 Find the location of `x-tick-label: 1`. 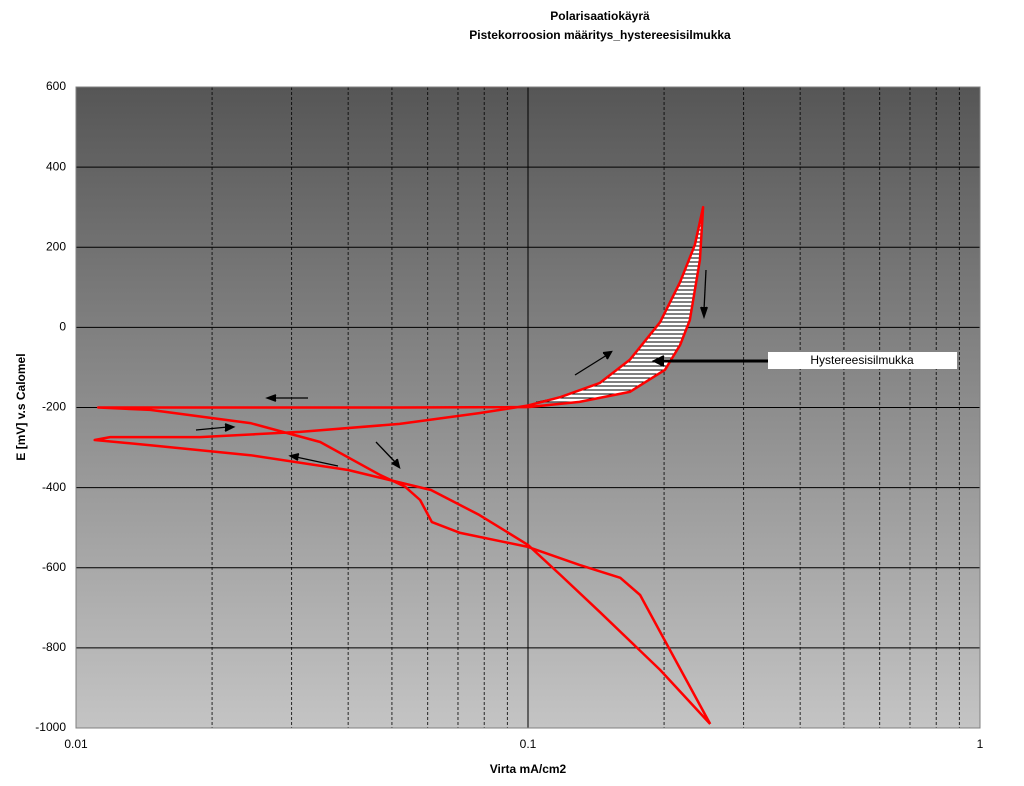

x-tick-label: 1 is located at coordinates (980, 744).